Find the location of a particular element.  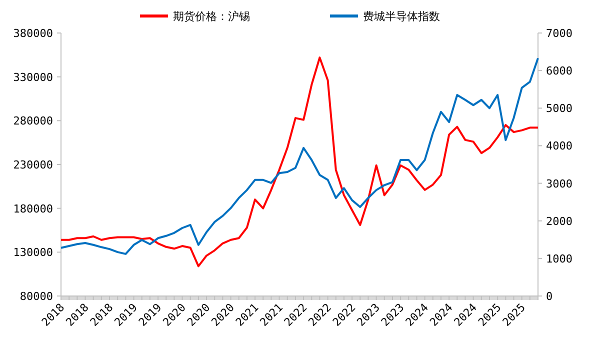

legend-label: 期货价格：沪锡 is located at coordinates (211, 16).